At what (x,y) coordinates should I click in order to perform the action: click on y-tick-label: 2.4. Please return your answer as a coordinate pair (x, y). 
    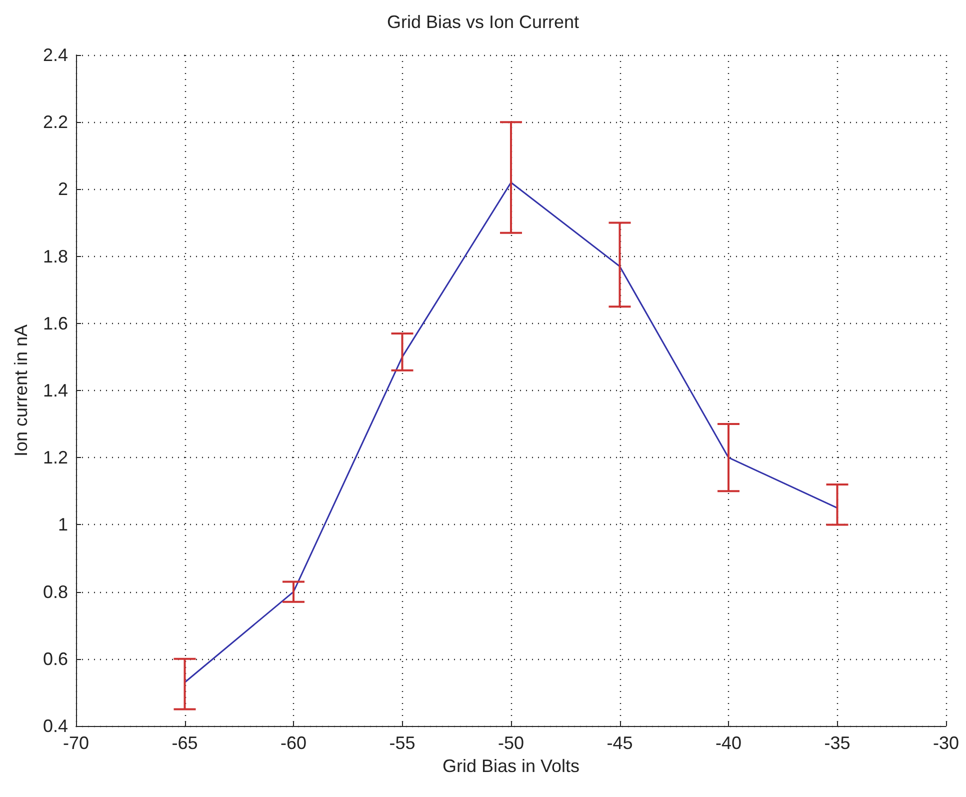
    Looking at the image, I should click on (55, 55).